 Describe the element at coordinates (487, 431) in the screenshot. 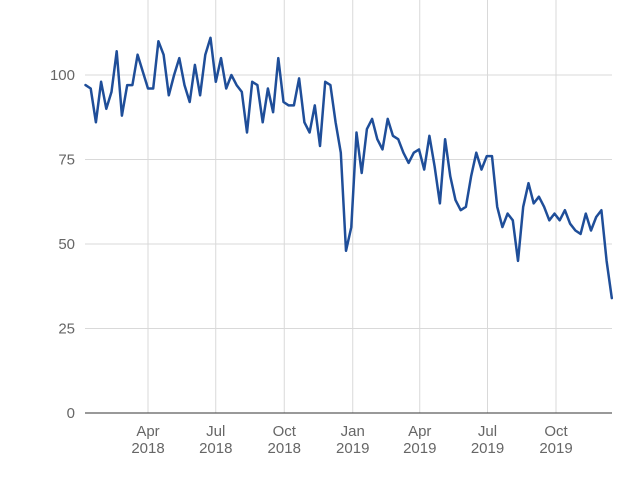

I see `x-tick-label-month-5: Jul` at that location.